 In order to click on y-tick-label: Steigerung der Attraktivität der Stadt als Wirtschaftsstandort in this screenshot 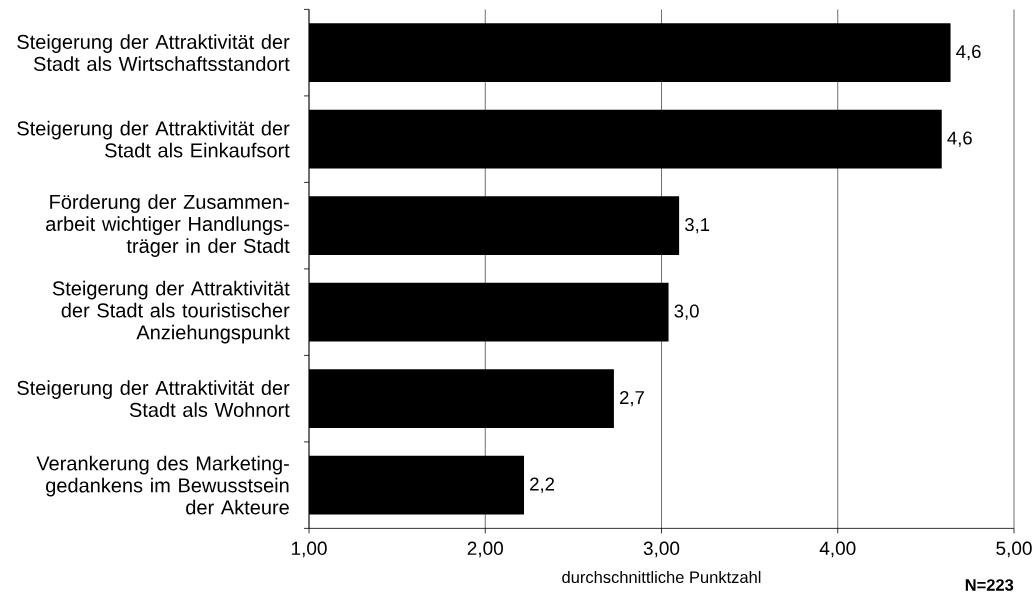, I will do `click(153, 52)`.